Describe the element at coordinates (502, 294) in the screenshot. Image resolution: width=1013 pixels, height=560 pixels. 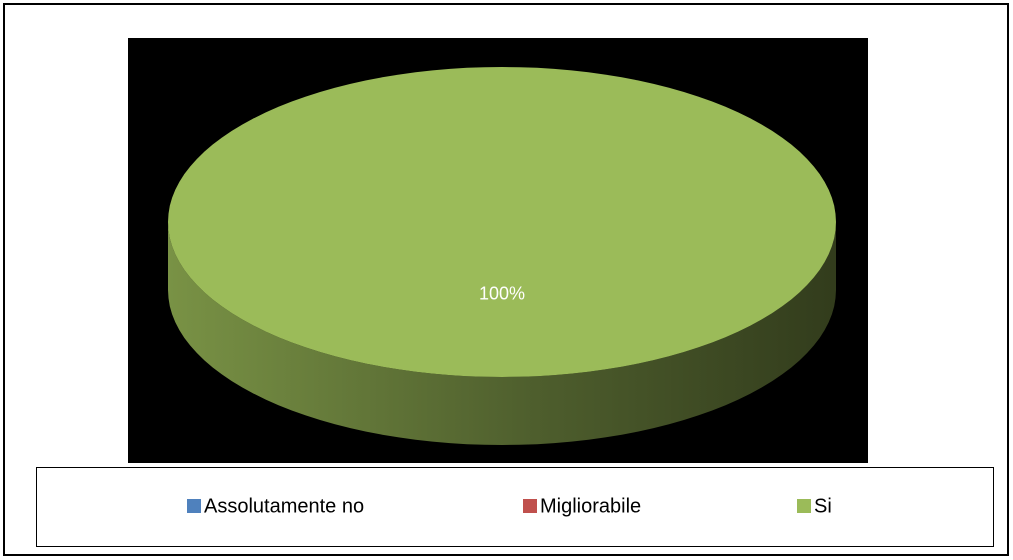
I see `data-label: 100%` at that location.